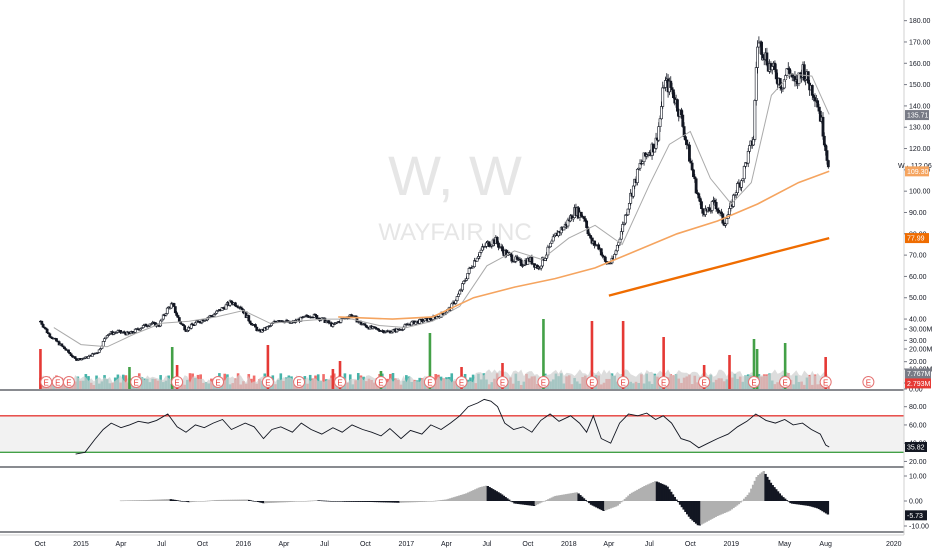 This screenshot has height=555, width=932. What do you see at coordinates (452, 381) in the screenshot?
I see `volume-bar` at bounding box center [452, 381].